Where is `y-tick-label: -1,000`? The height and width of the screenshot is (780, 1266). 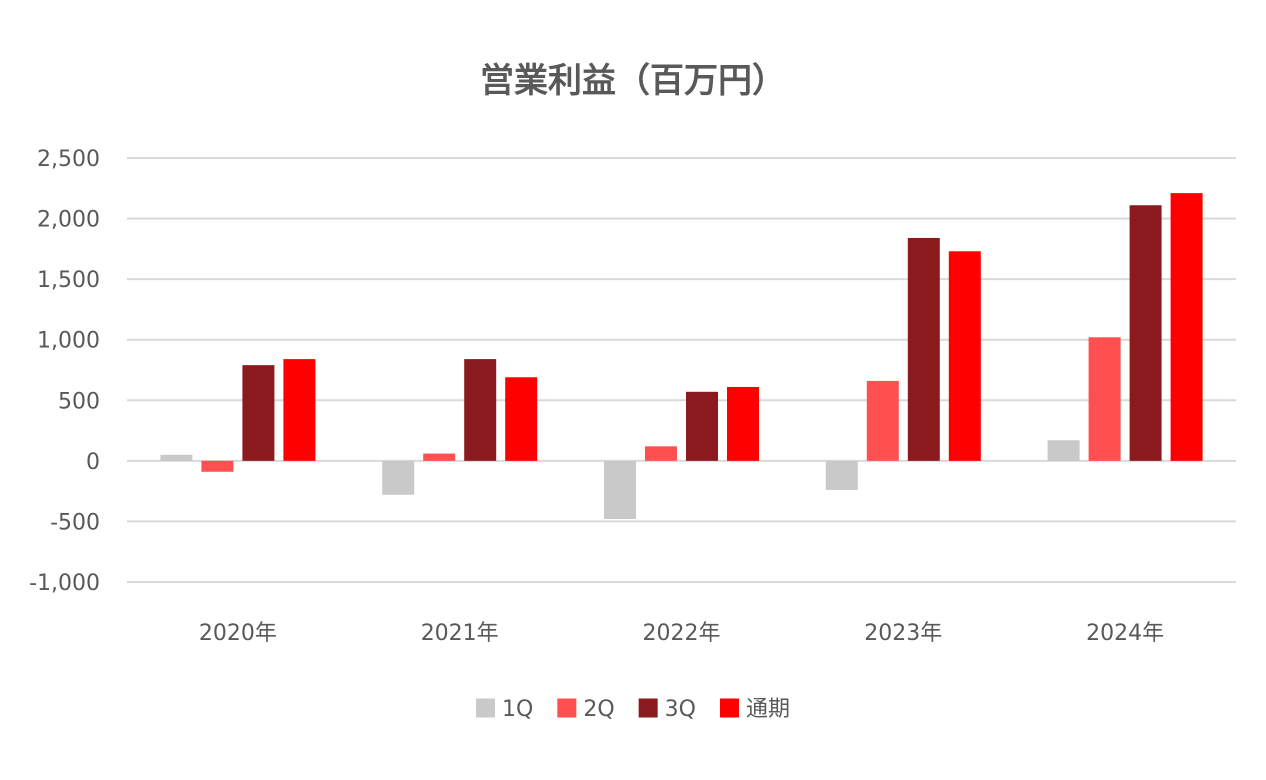
y-tick-label: -1,000 is located at coordinates (64, 583).